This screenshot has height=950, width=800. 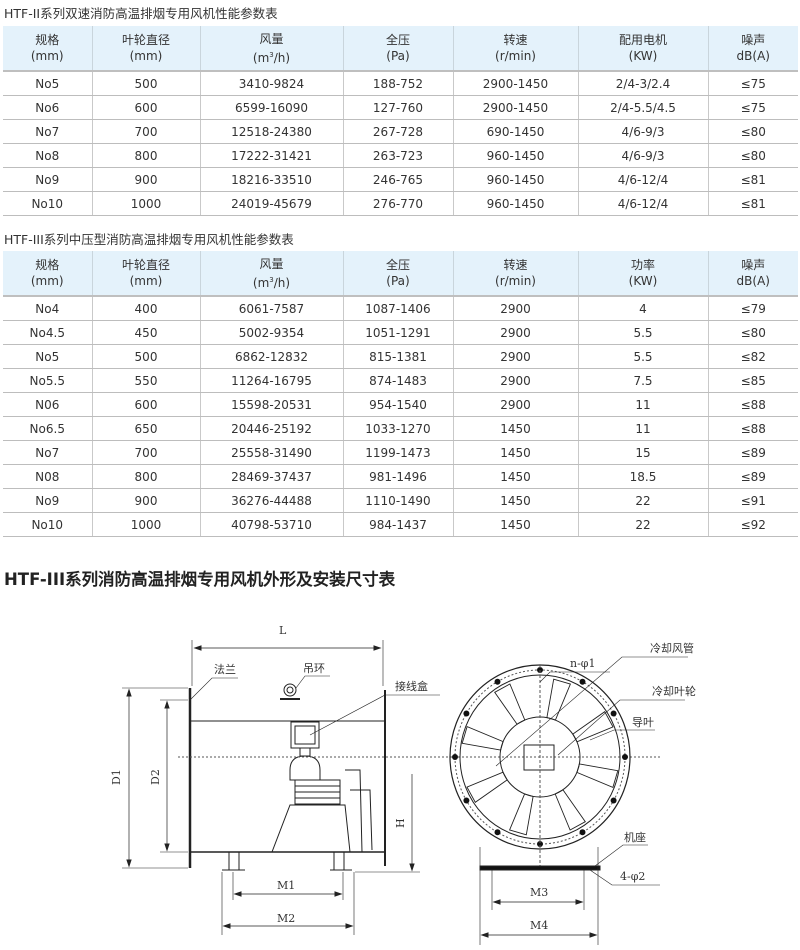 What do you see at coordinates (515, 179) in the screenshot?
I see `table-cell: 960-1450` at bounding box center [515, 179].